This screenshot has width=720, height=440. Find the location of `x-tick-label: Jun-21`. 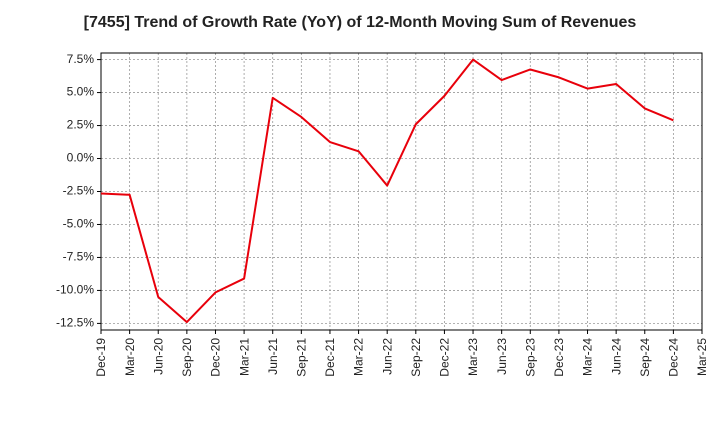

x-tick-label: Jun-21 is located at coordinates (273, 356).